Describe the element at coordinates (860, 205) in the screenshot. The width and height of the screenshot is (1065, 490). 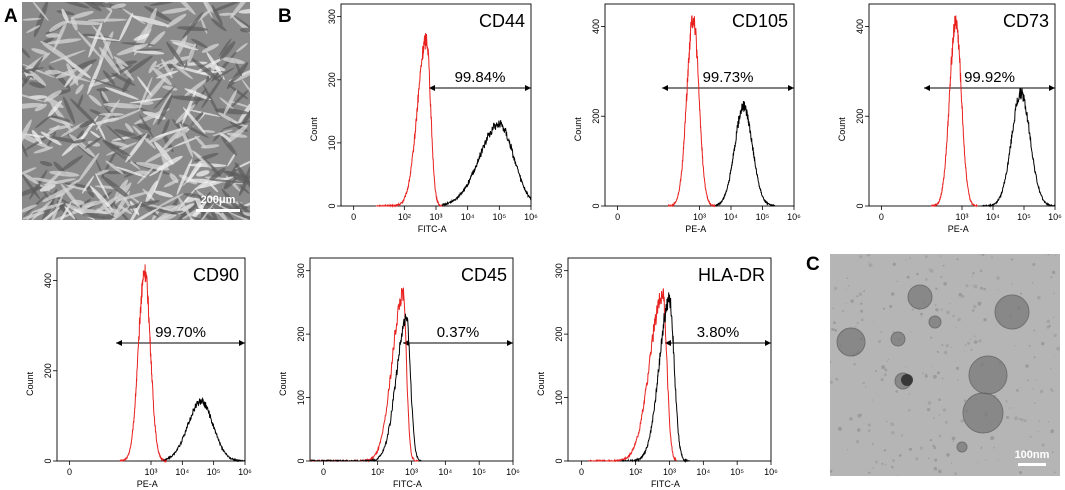
I see `ytick-label-cd73: 0` at that location.